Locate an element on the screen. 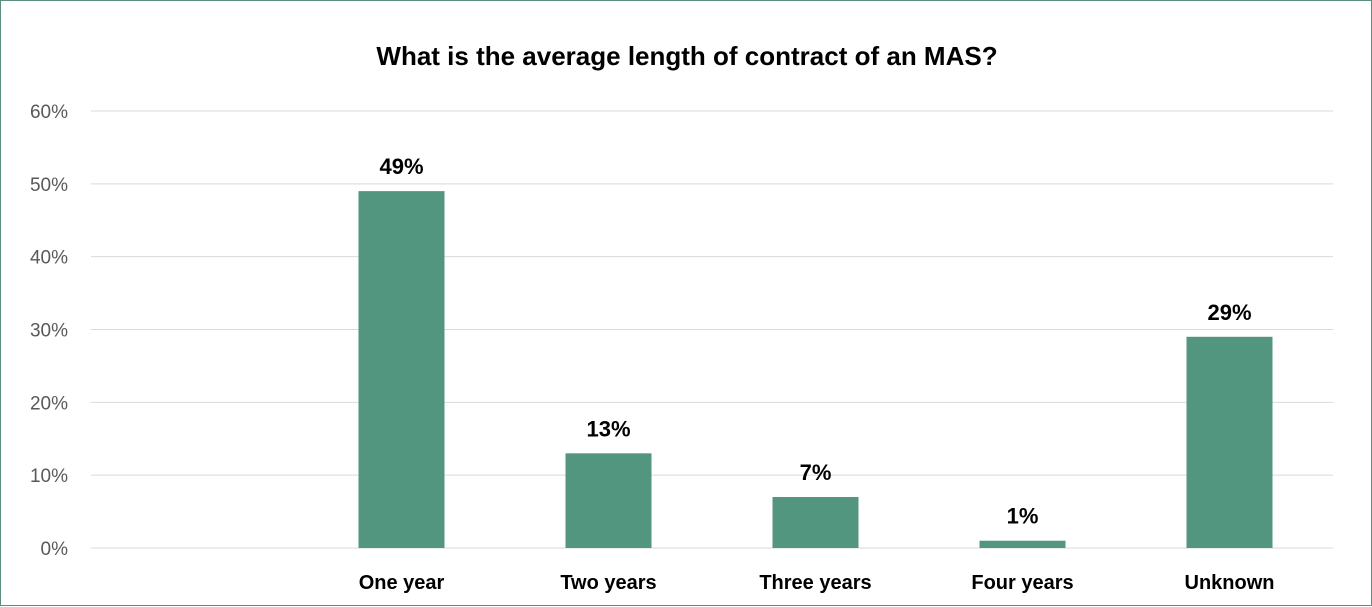 The width and height of the screenshot is (1372, 607). data-label: 13% is located at coordinates (608, 428).